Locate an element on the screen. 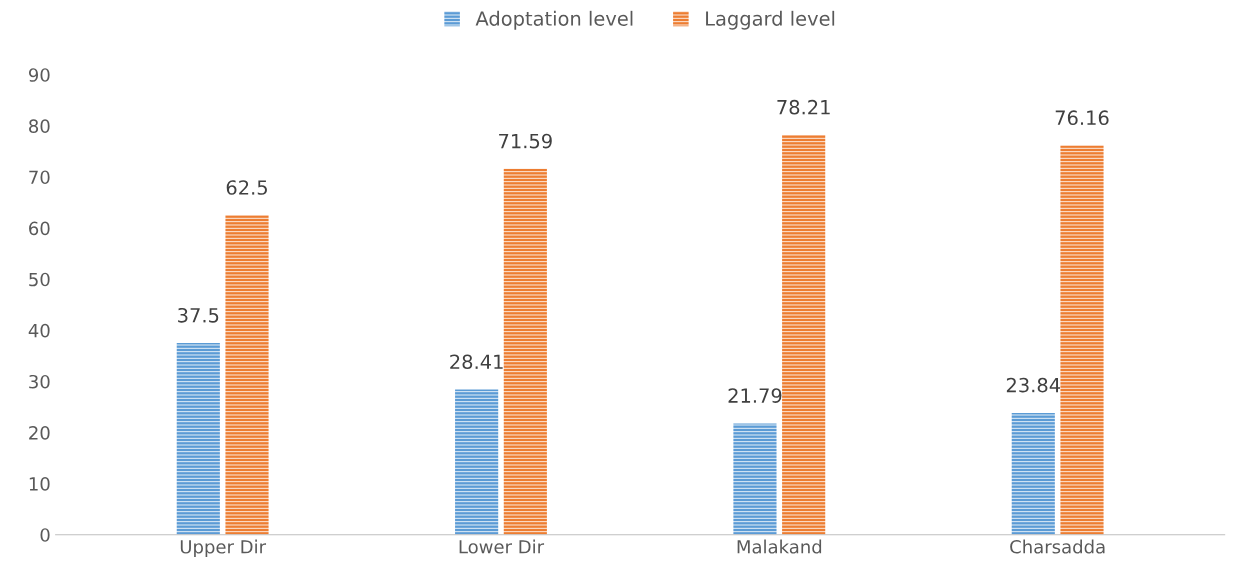 This screenshot has width=1237, height=575. x-tick-label: Malakand is located at coordinates (779, 546).